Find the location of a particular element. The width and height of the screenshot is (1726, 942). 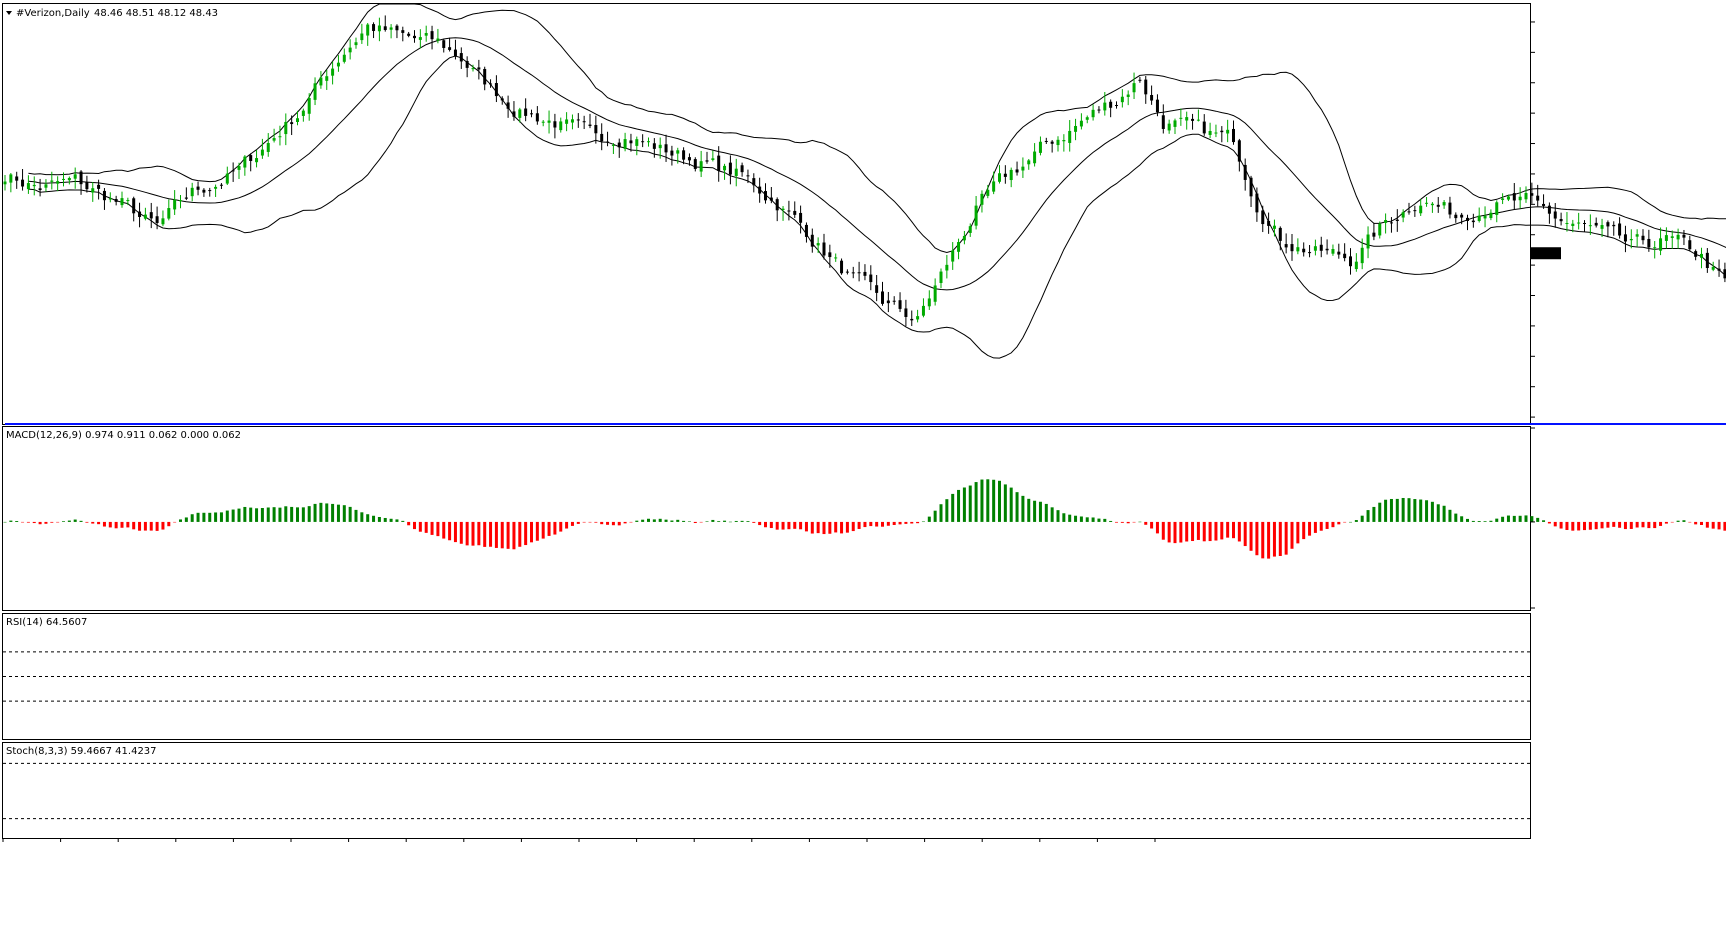

stoch-panel is located at coordinates (766, 790).